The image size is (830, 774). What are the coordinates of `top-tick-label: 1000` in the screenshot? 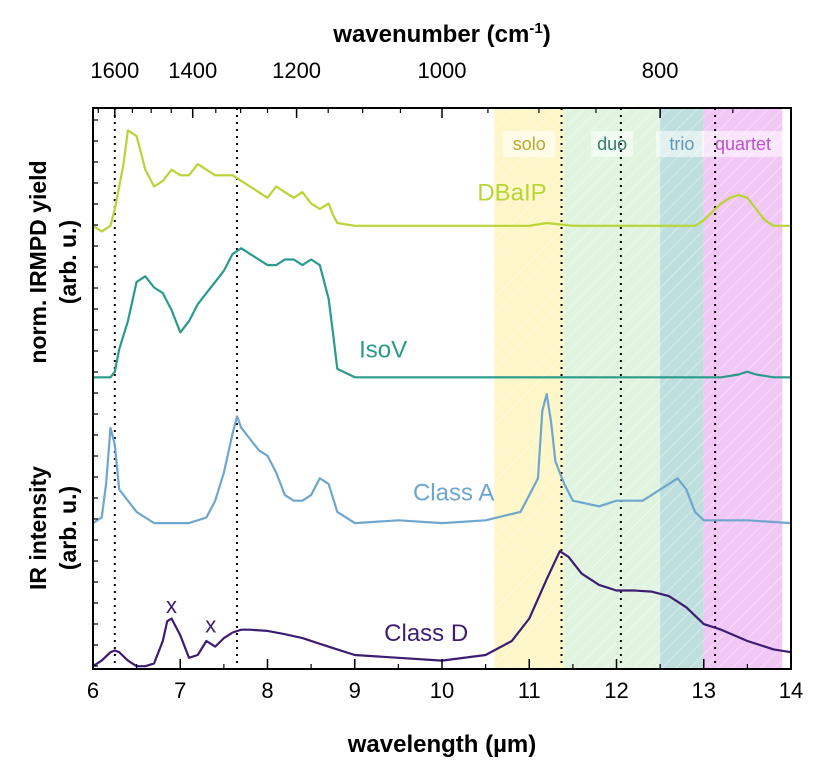 It's located at (442, 70).